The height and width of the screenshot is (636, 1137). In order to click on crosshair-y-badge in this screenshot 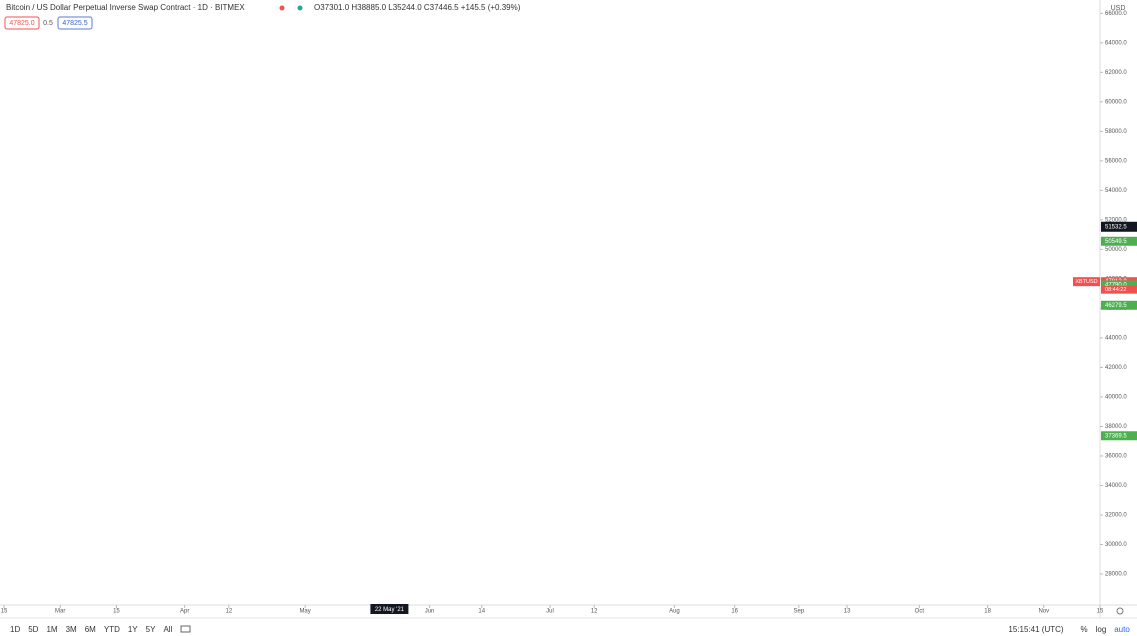, I will do `click(1119, 226)`.